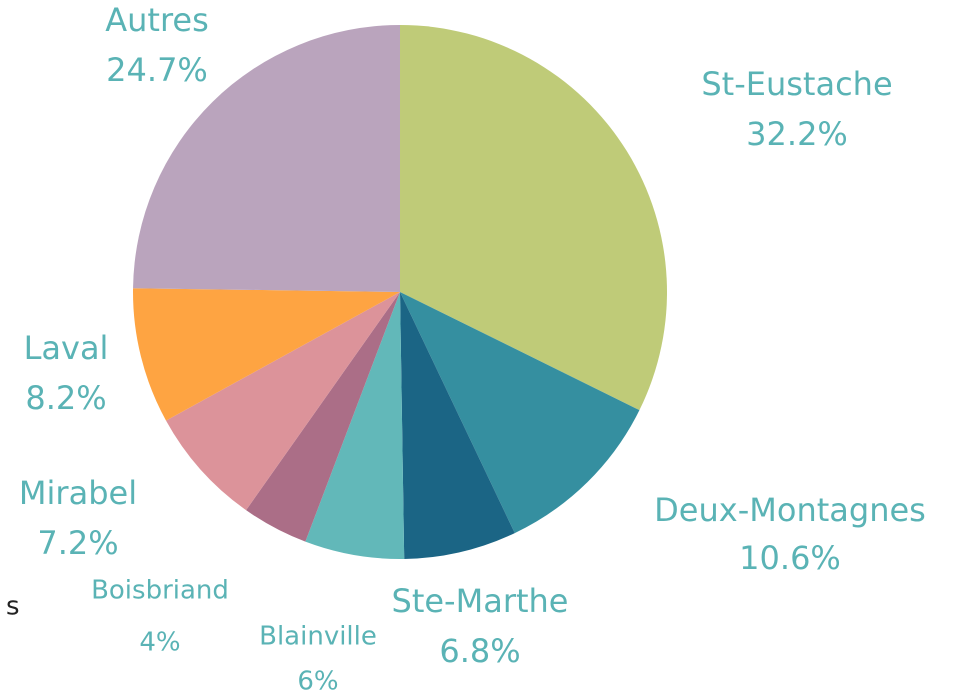 The width and height of the screenshot is (954, 694). What do you see at coordinates (796, 84) in the screenshot?
I see `slice-label: St-Eustache` at bounding box center [796, 84].